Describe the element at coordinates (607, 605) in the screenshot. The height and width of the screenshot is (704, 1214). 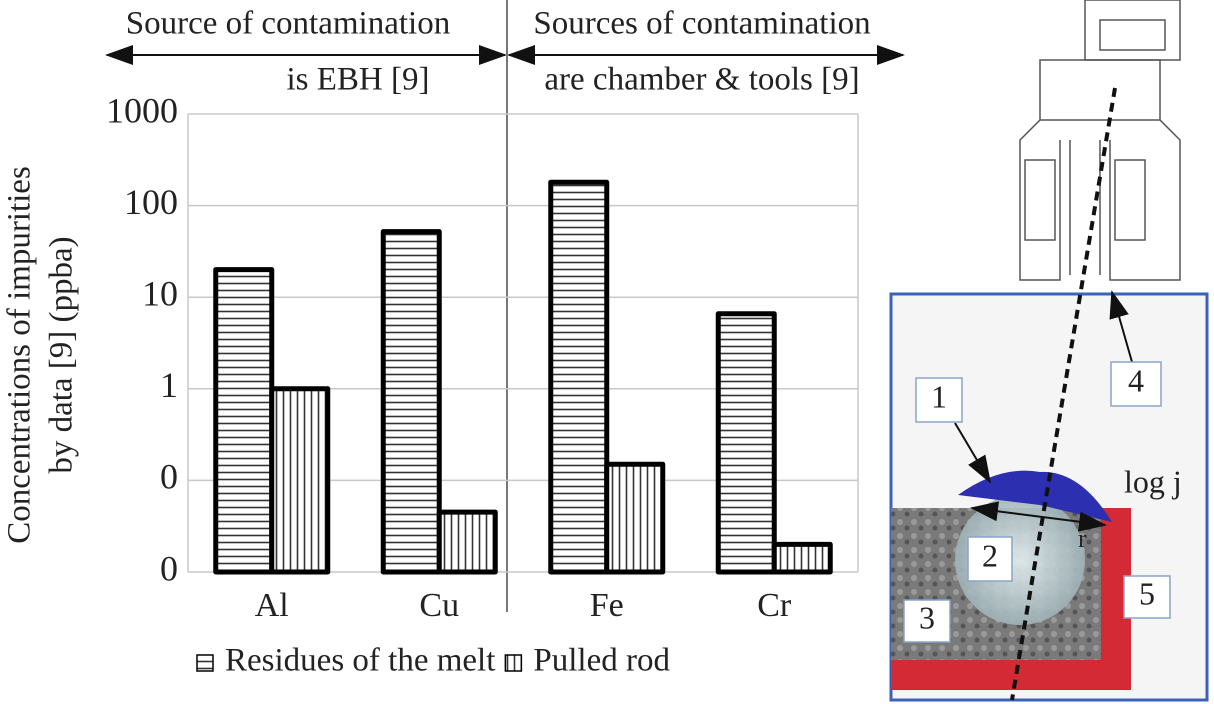
I see `x-tick-label: Fe` at that location.